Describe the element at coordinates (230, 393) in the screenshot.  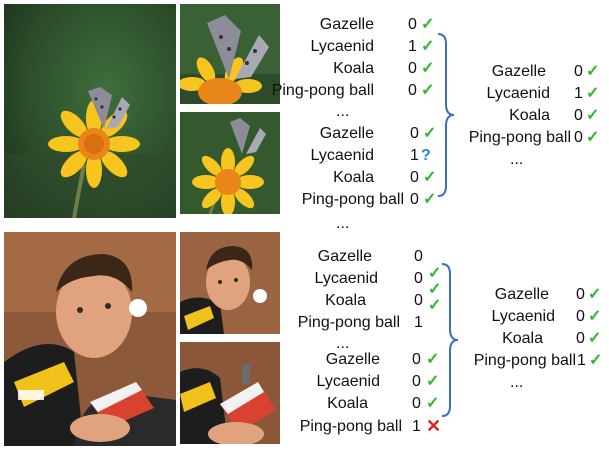
I see `player-crop-2-image` at that location.